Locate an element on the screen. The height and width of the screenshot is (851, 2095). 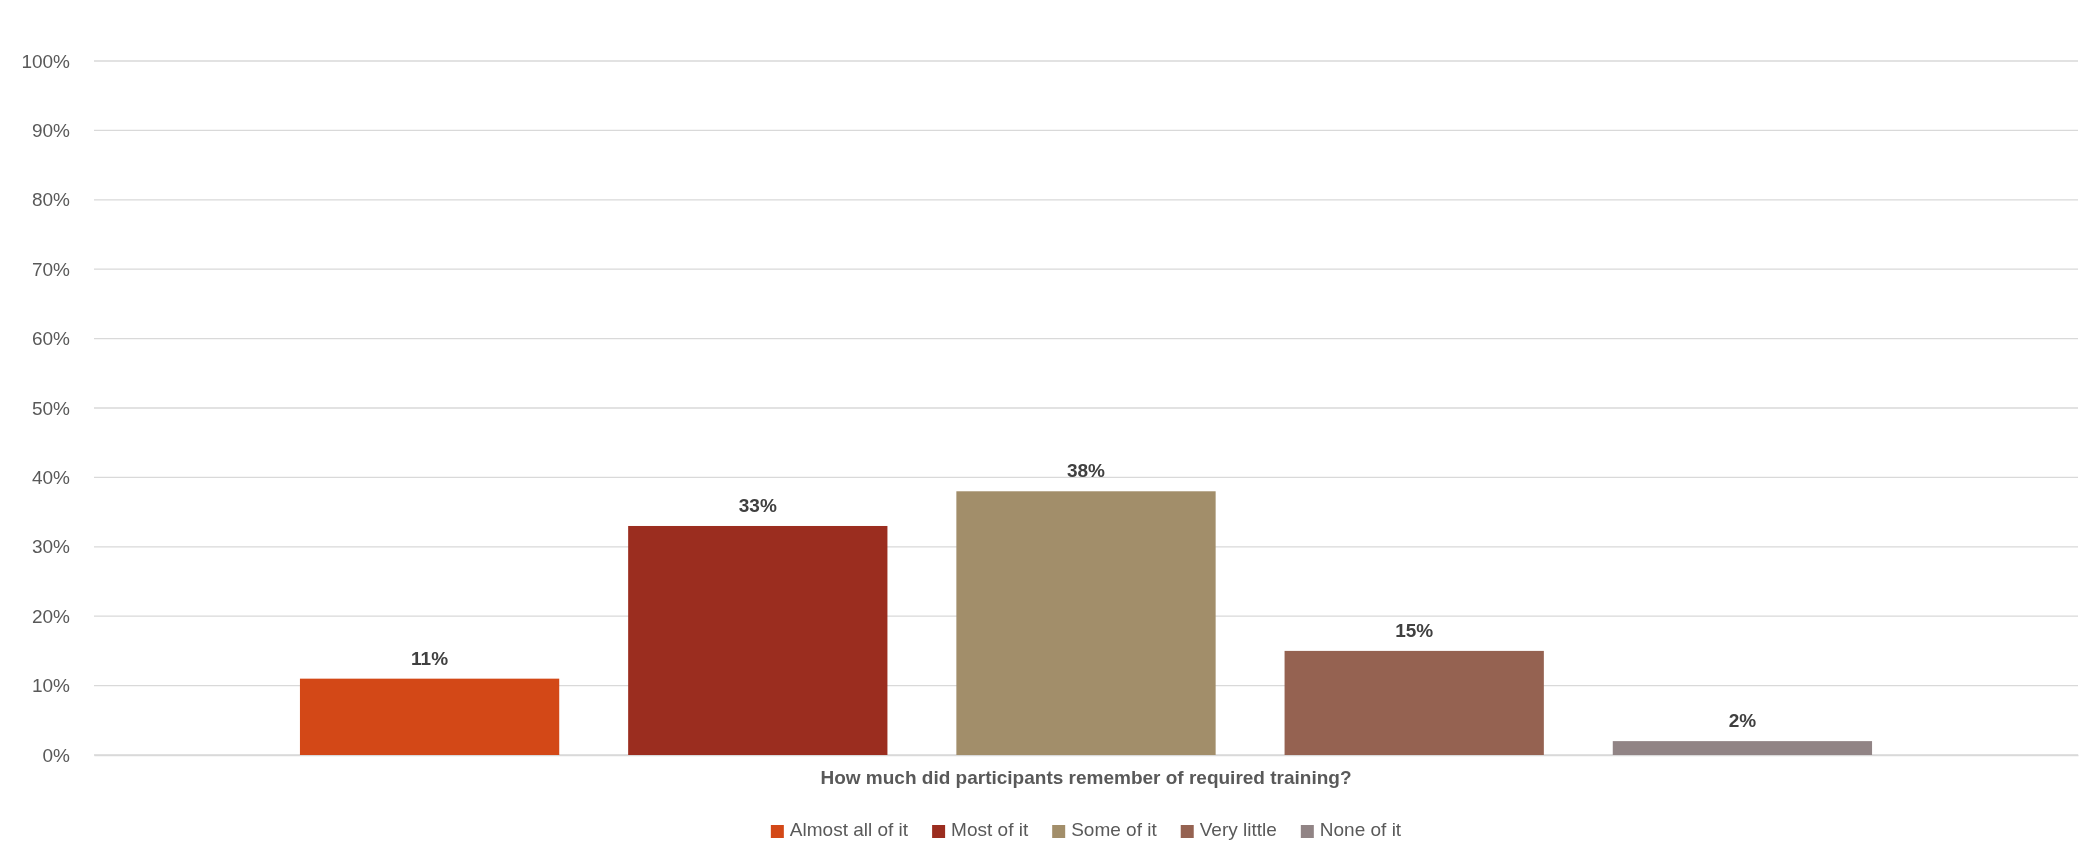
y-tick-label: 100% is located at coordinates (46, 61).